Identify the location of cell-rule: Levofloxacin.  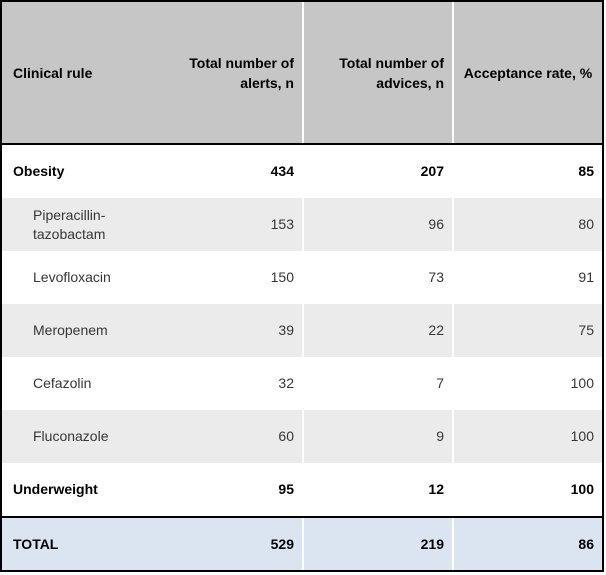
(72, 277).